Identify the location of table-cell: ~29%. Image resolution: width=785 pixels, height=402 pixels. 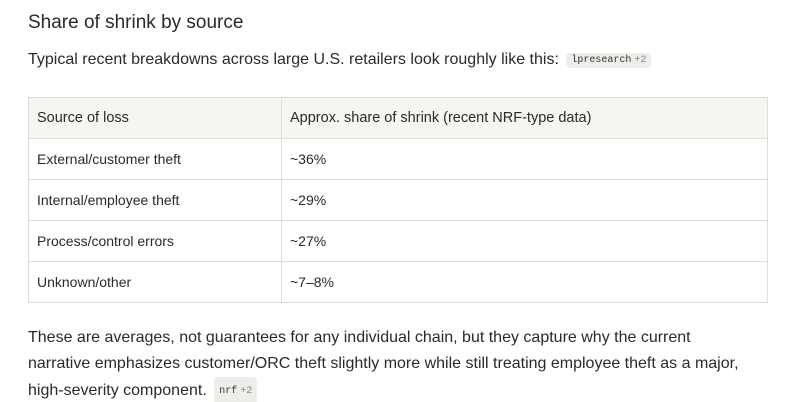
(524, 200).